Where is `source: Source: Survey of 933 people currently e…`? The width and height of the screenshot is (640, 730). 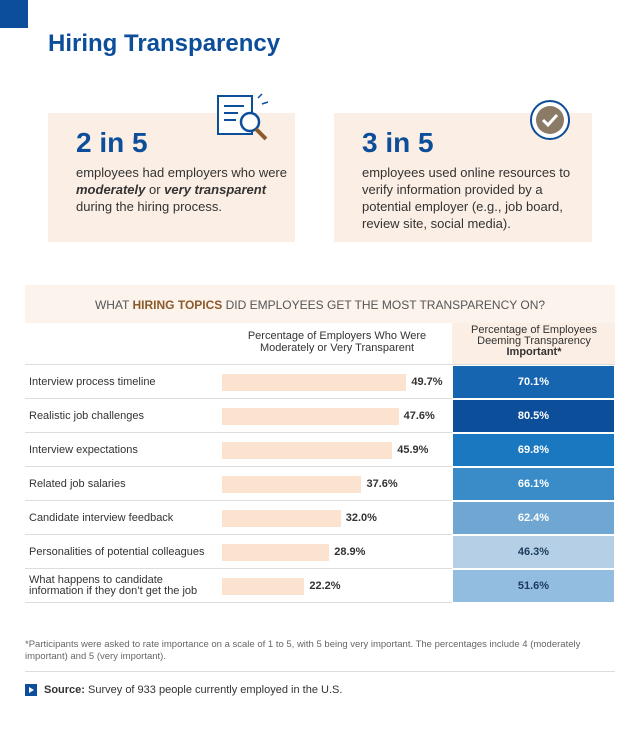 source: Source: Survey of 933 people currently e… is located at coordinates (183, 690).